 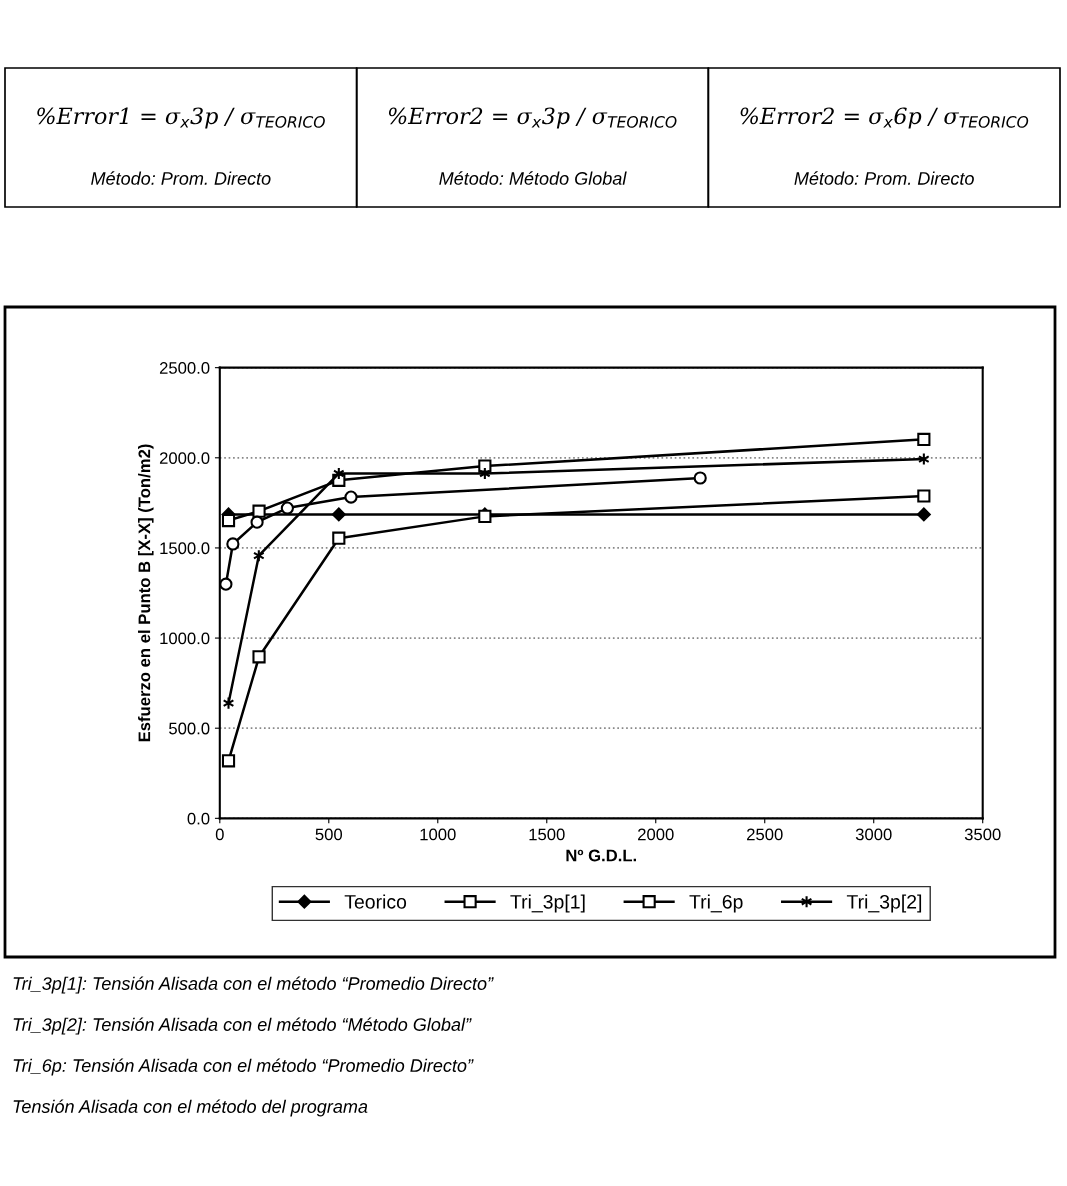 What do you see at coordinates (185, 548) in the screenshot?
I see `y-tick-label: 1500.0` at bounding box center [185, 548].